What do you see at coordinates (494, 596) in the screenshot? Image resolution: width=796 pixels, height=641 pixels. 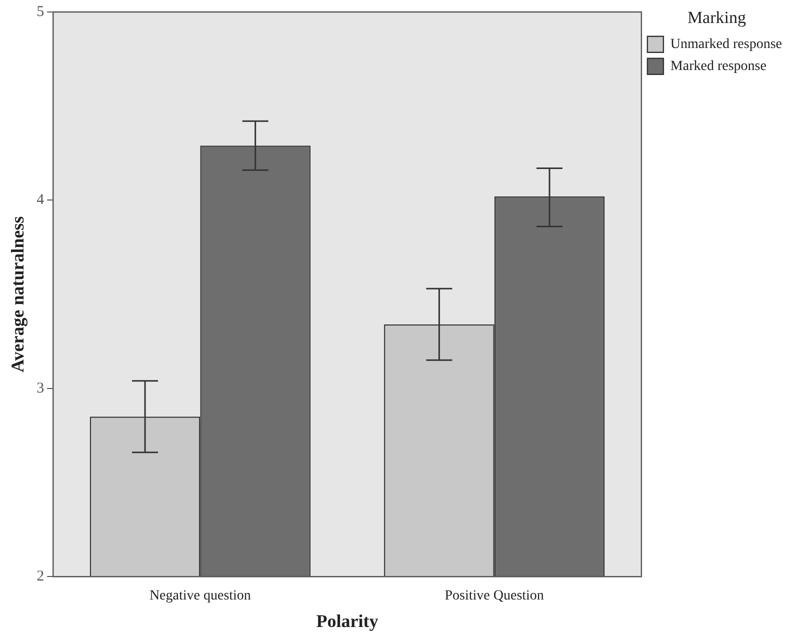 I see `x-tick-label: Positive Question` at bounding box center [494, 596].